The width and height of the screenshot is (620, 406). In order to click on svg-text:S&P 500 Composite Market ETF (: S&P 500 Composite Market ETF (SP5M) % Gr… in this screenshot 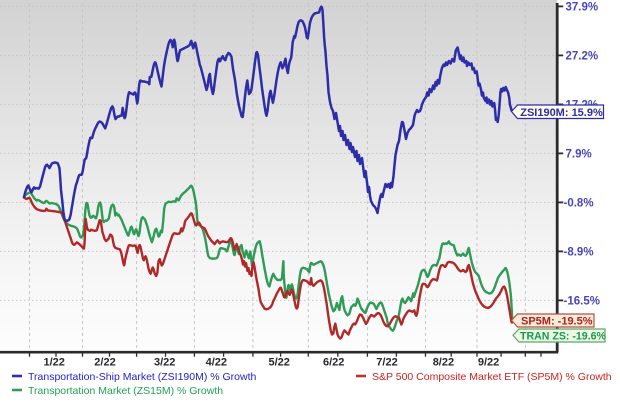, I will do `click(492, 377)`.